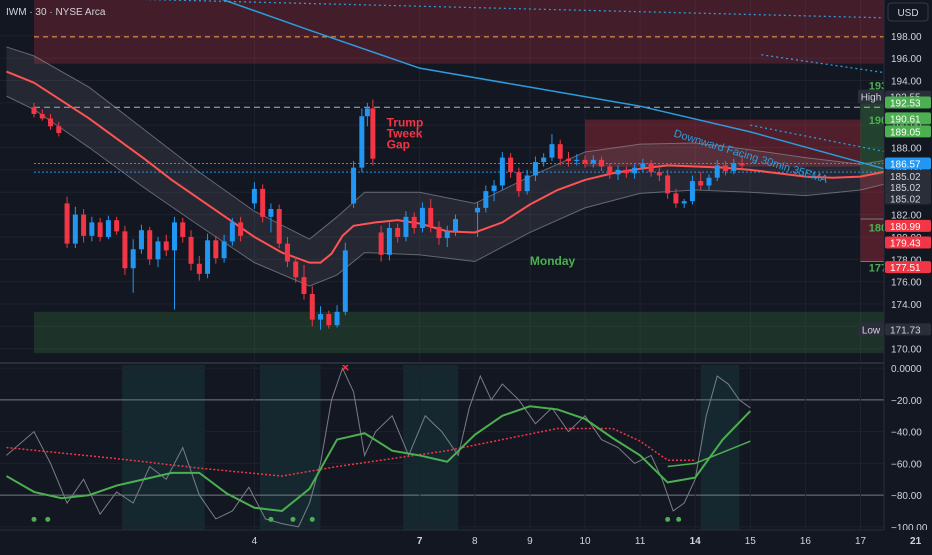 This screenshot has height=555, width=932. I want to click on currency-label: USD, so click(907, 13).